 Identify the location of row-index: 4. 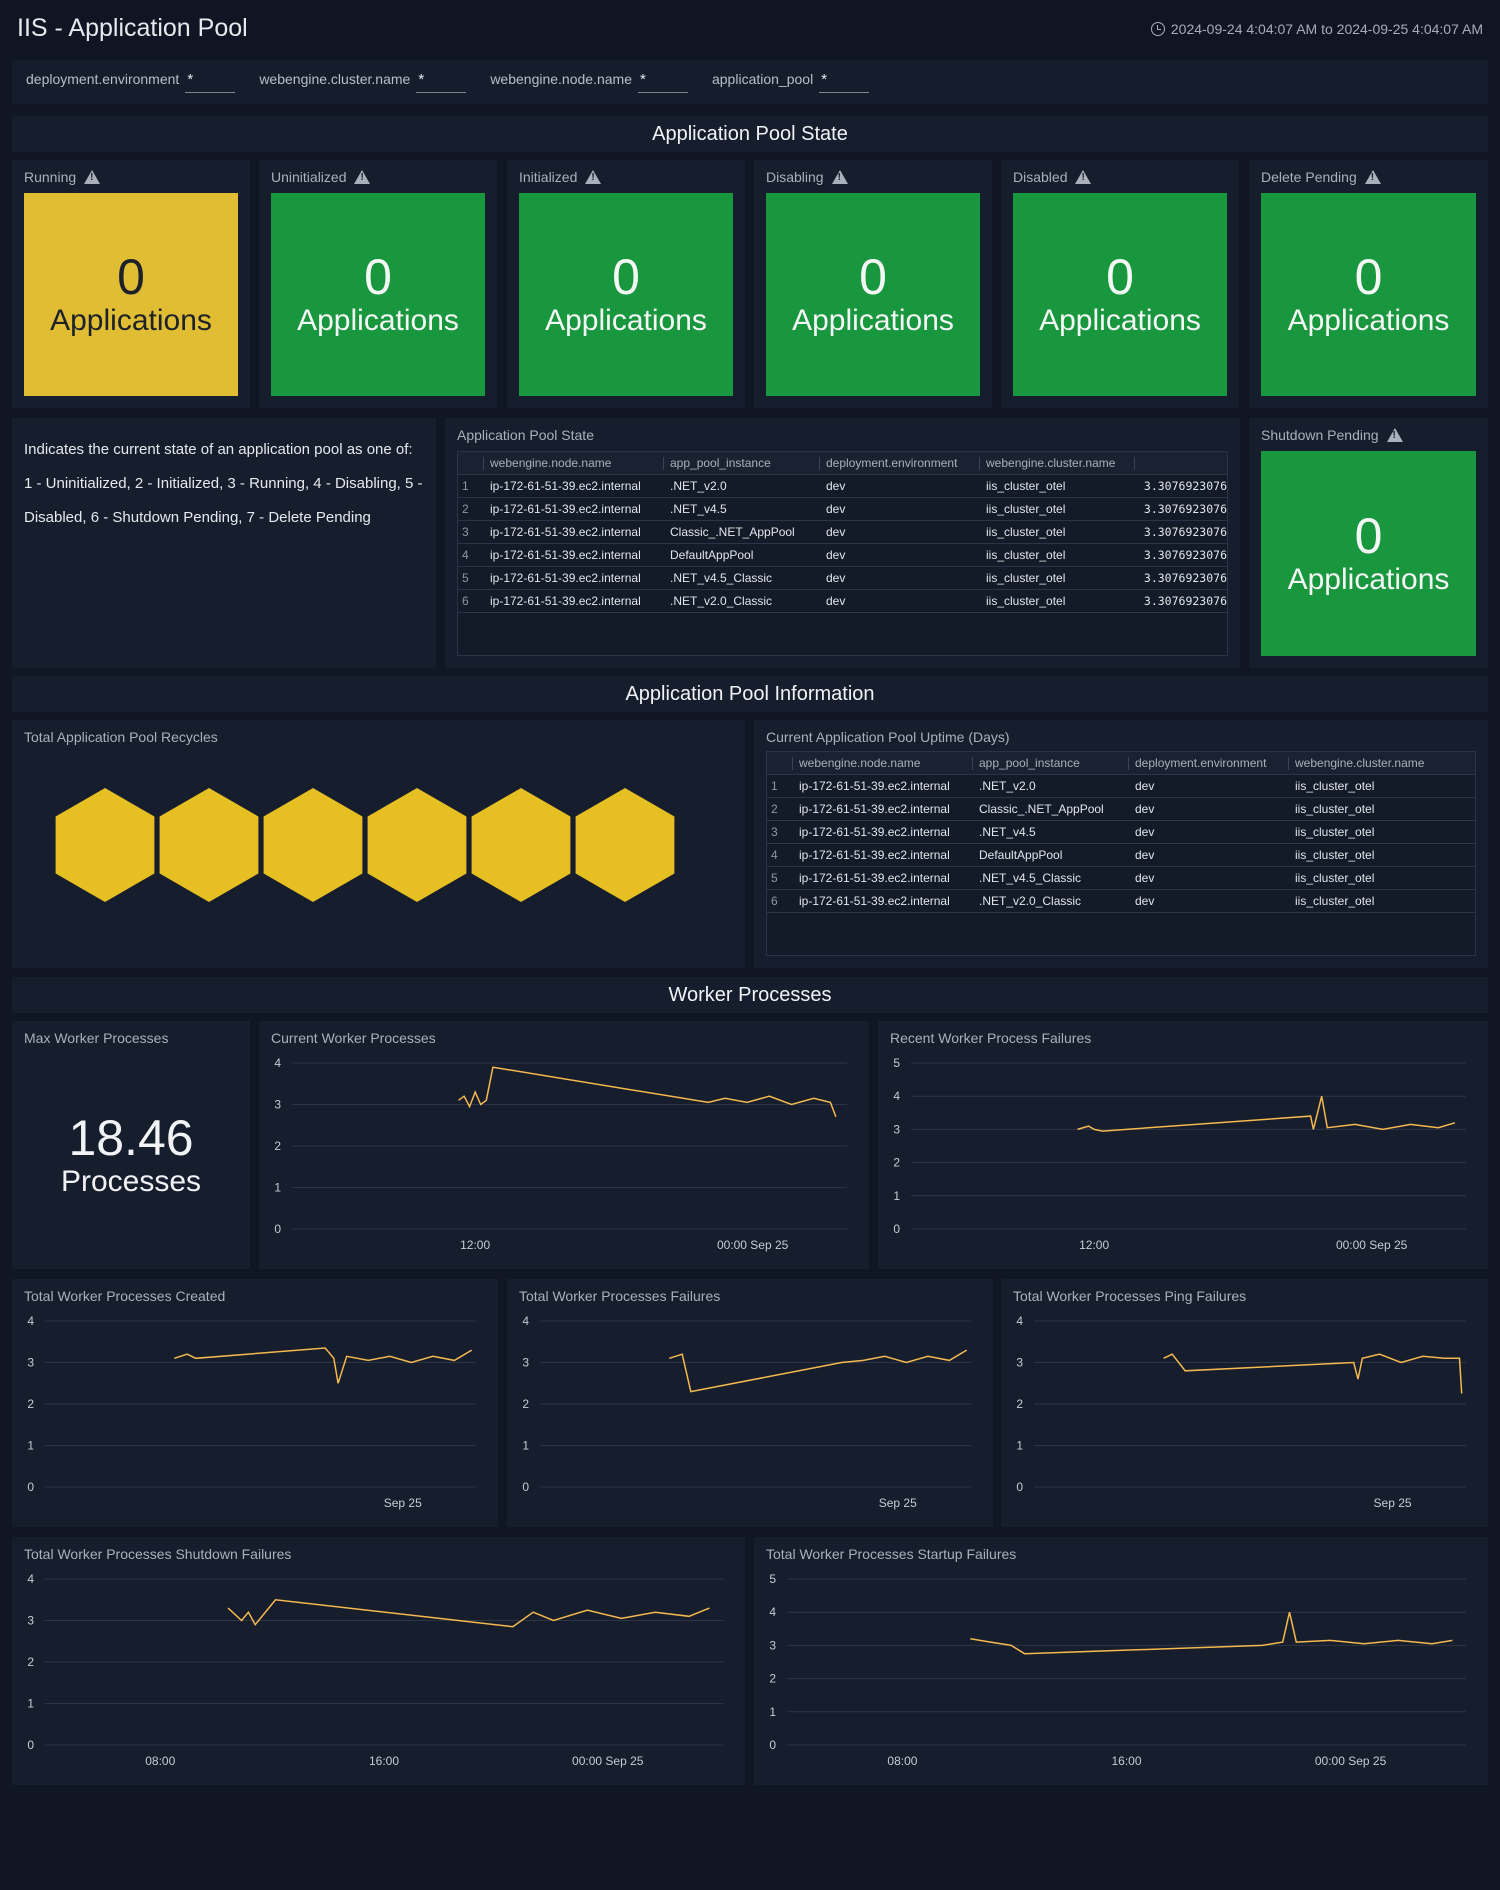
(774, 855).